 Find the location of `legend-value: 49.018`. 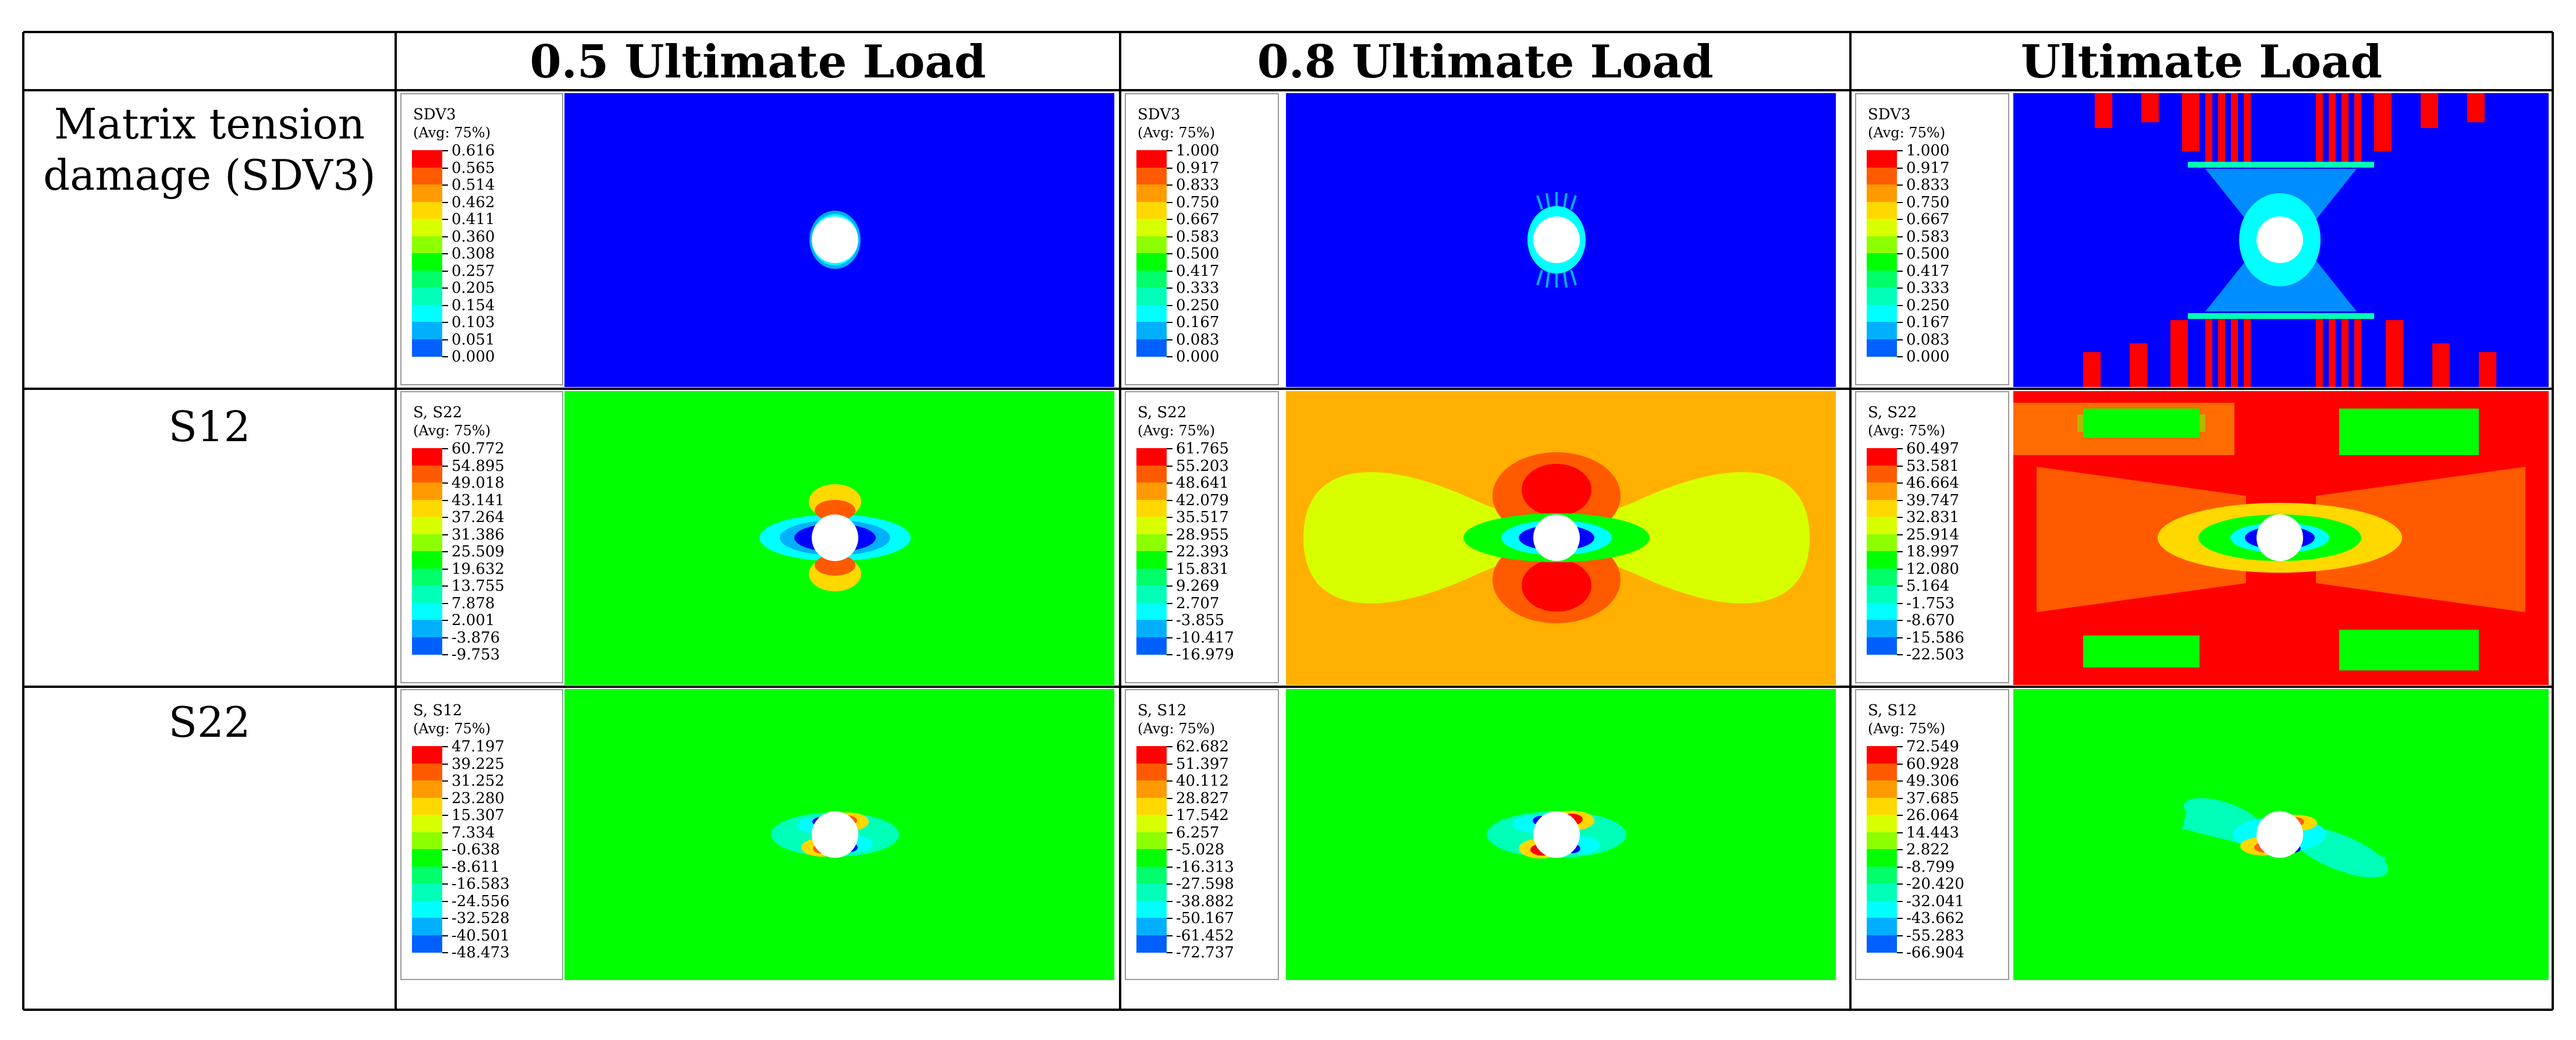

legend-value: 49.018 is located at coordinates (478, 483).